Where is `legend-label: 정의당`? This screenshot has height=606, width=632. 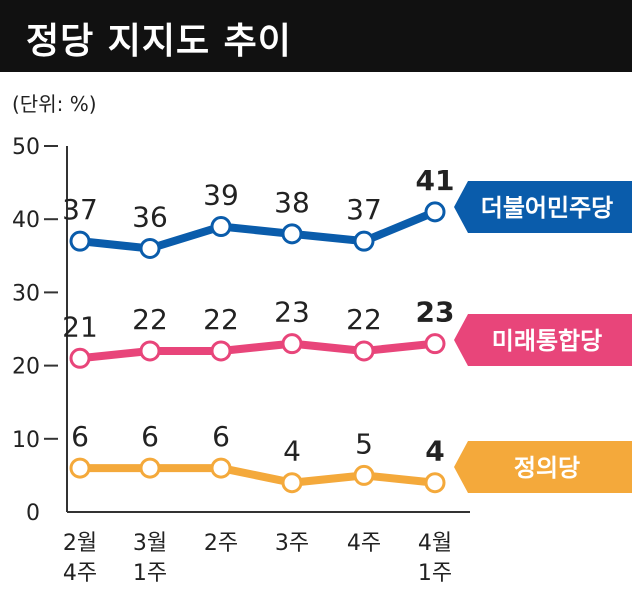
legend-label: 정의당 is located at coordinates (547, 468).